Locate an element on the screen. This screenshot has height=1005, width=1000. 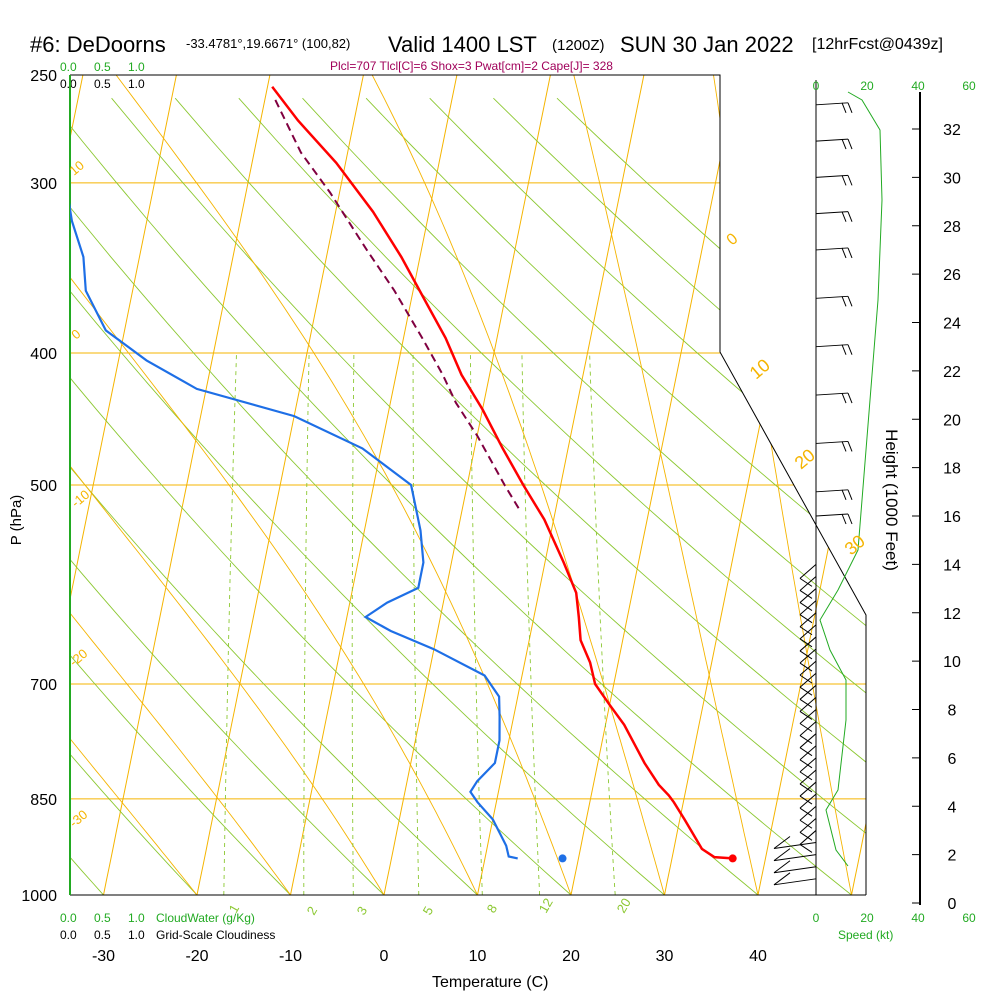
scale-bottom-black-0: 0.0 is located at coordinates (68, 935).